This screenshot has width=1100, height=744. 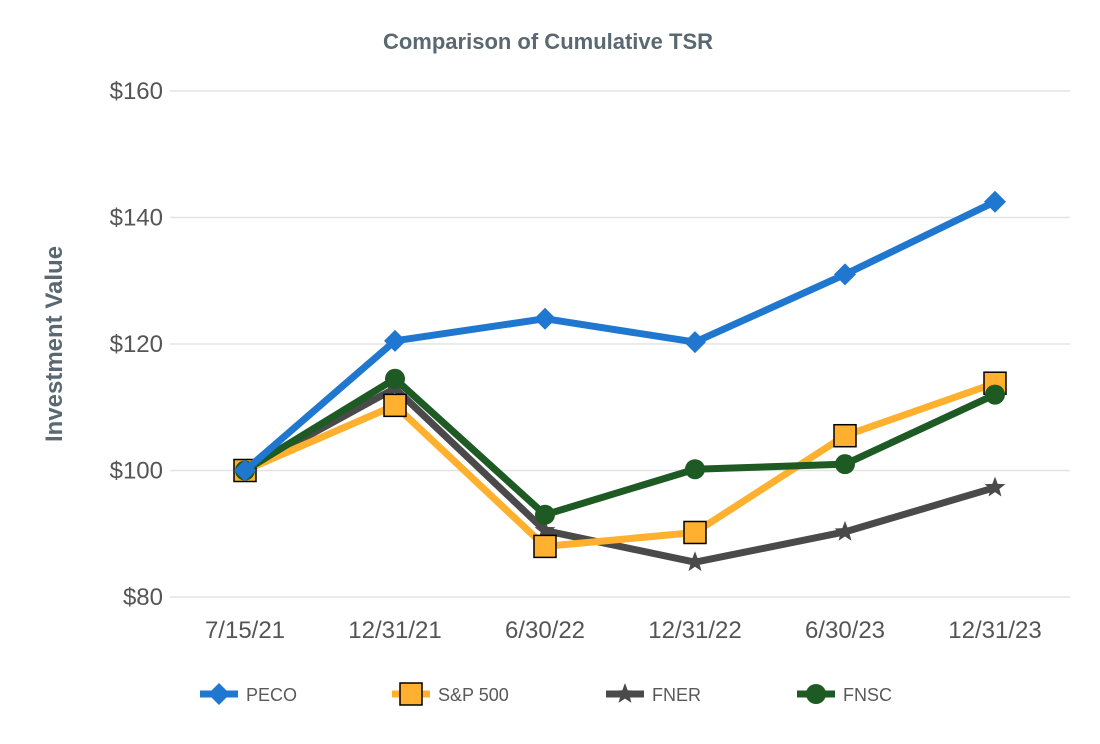 I want to click on legend-label: PECO, so click(x=271, y=695).